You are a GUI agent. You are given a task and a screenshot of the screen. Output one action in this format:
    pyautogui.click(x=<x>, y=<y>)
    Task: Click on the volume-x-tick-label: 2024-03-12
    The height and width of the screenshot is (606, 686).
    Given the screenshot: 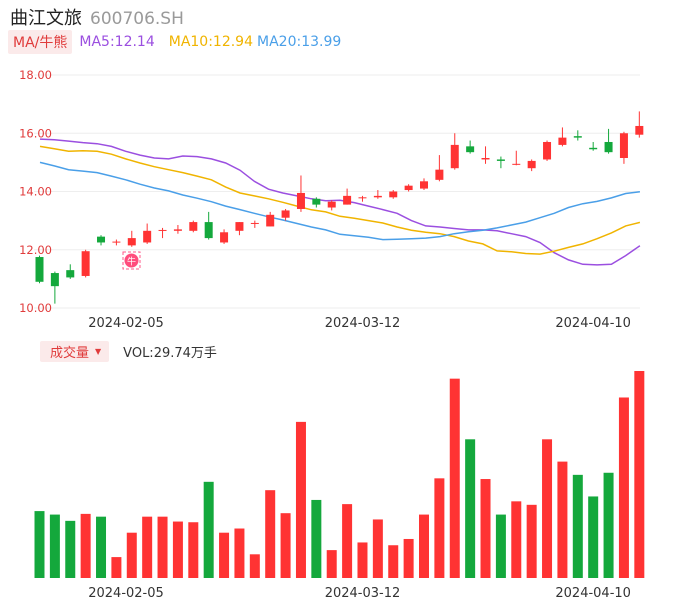 What is the action you would take?
    pyautogui.click(x=363, y=593)
    